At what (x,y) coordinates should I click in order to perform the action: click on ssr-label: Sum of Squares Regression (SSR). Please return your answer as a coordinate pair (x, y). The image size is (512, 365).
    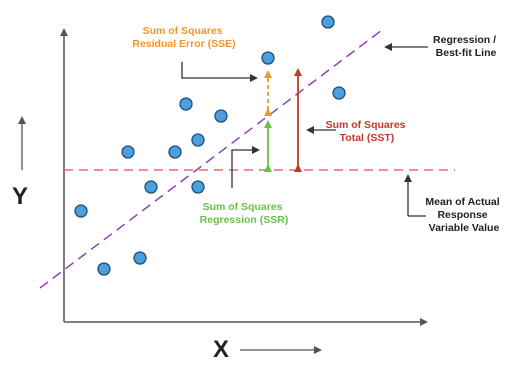
    Looking at the image, I should click on (244, 213).